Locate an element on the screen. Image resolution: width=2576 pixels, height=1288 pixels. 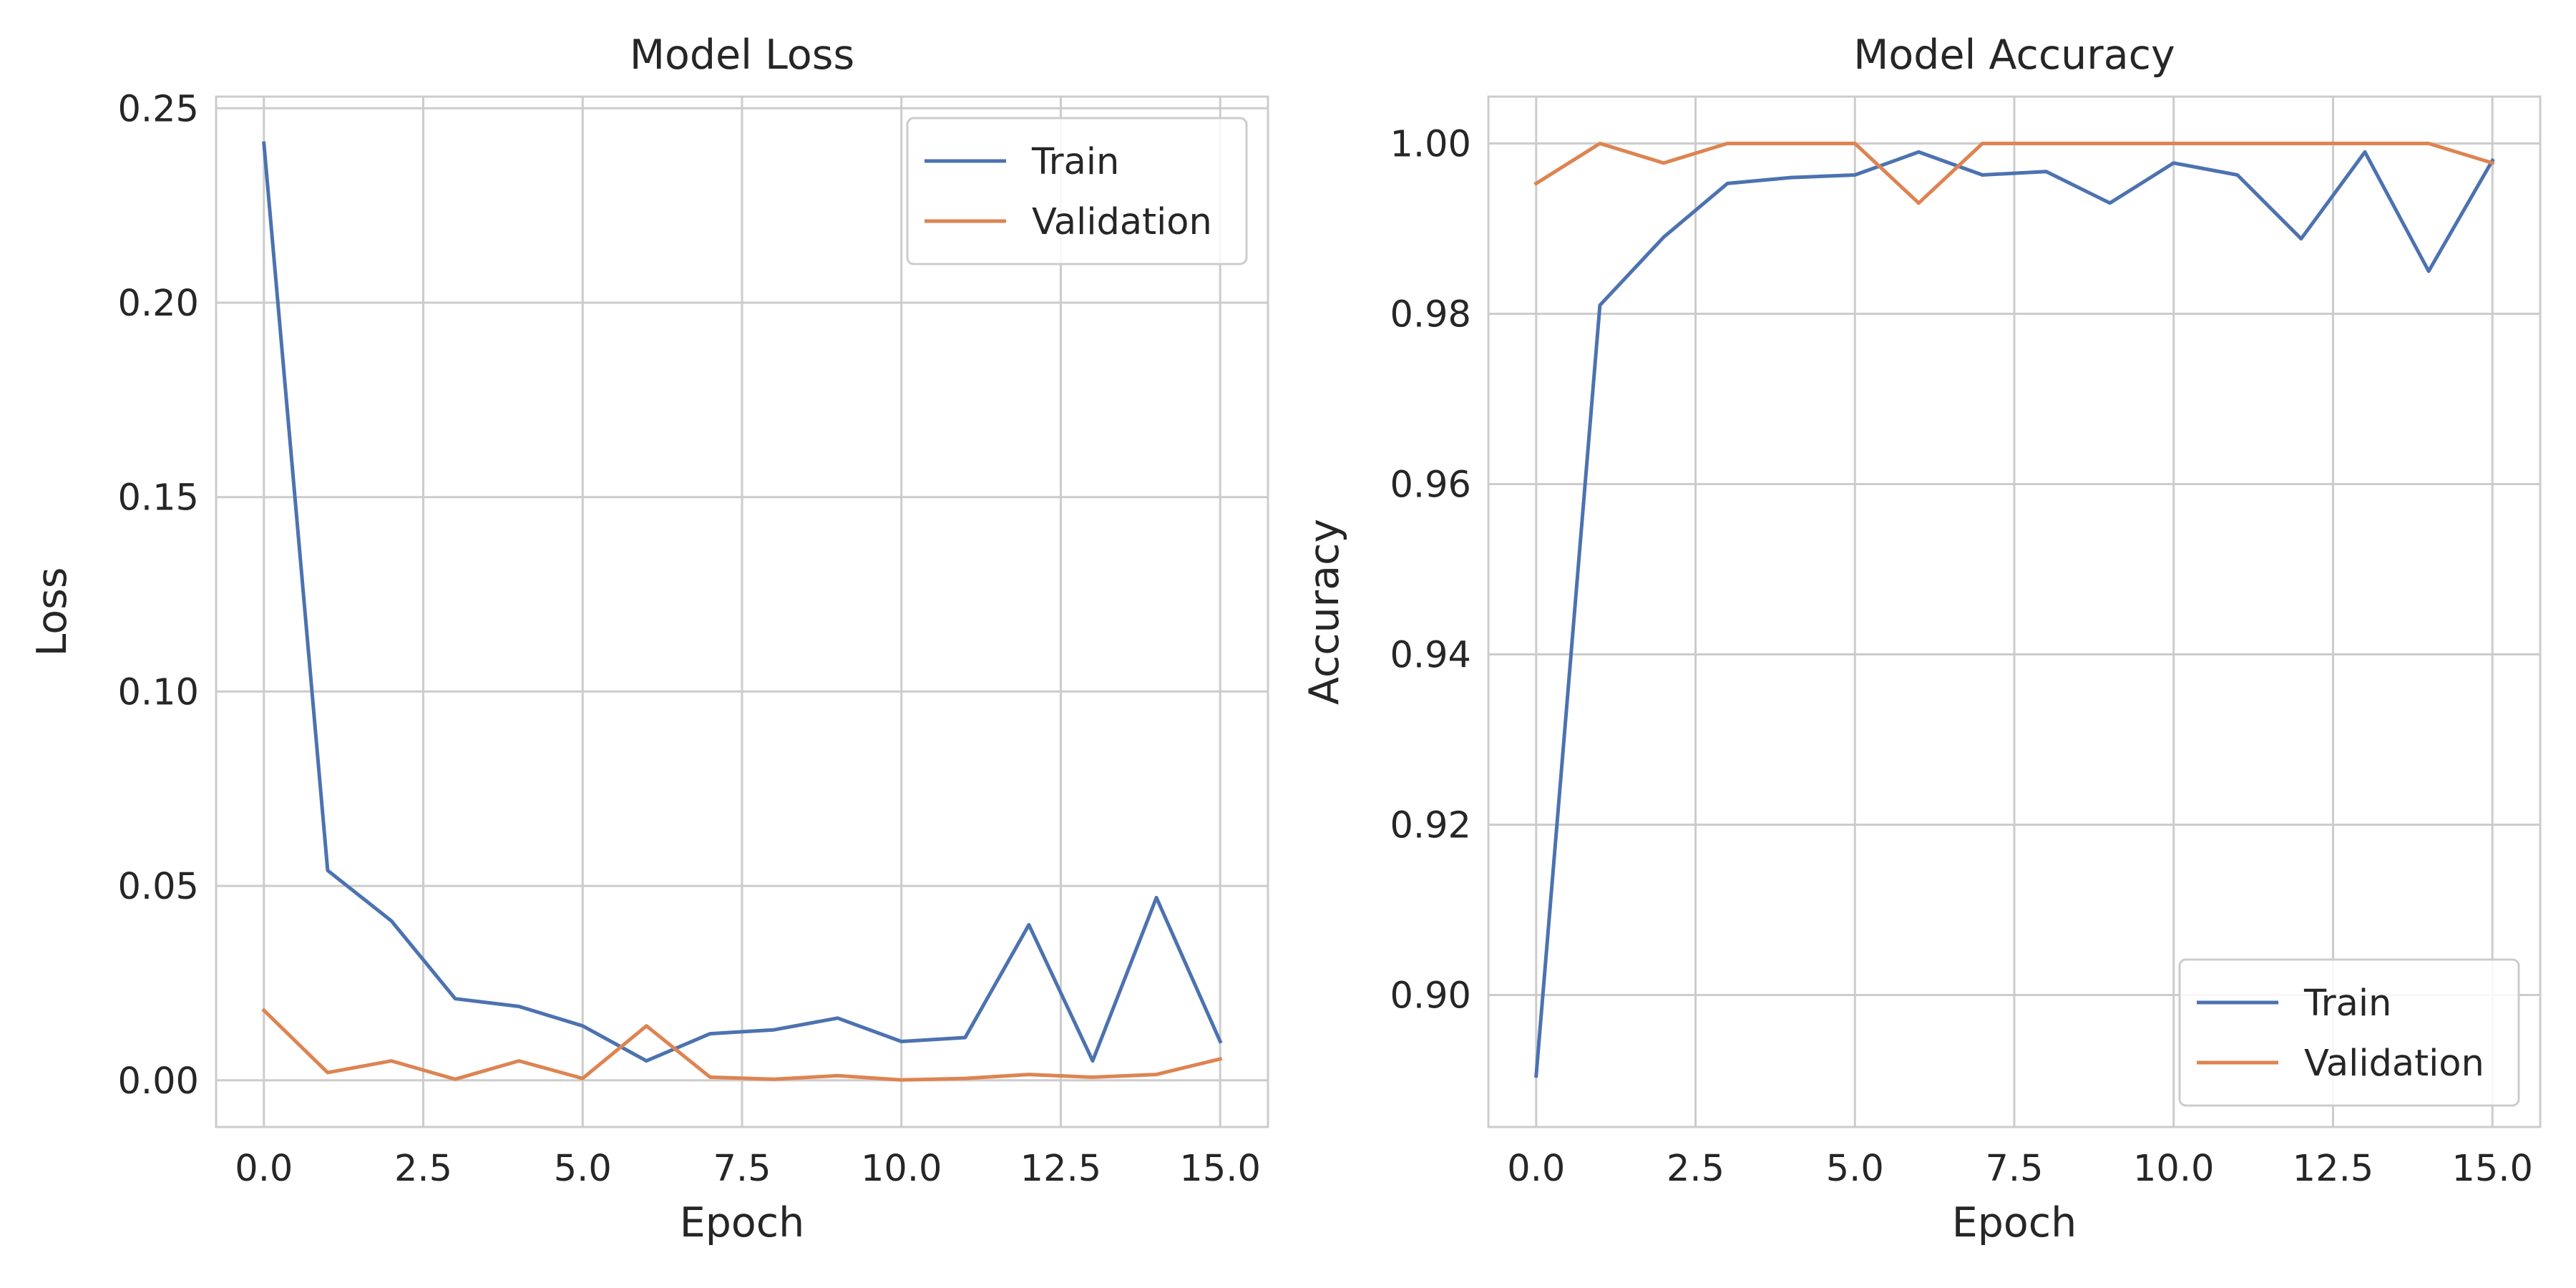
accuracy-legend-box is located at coordinates (2349, 1032).